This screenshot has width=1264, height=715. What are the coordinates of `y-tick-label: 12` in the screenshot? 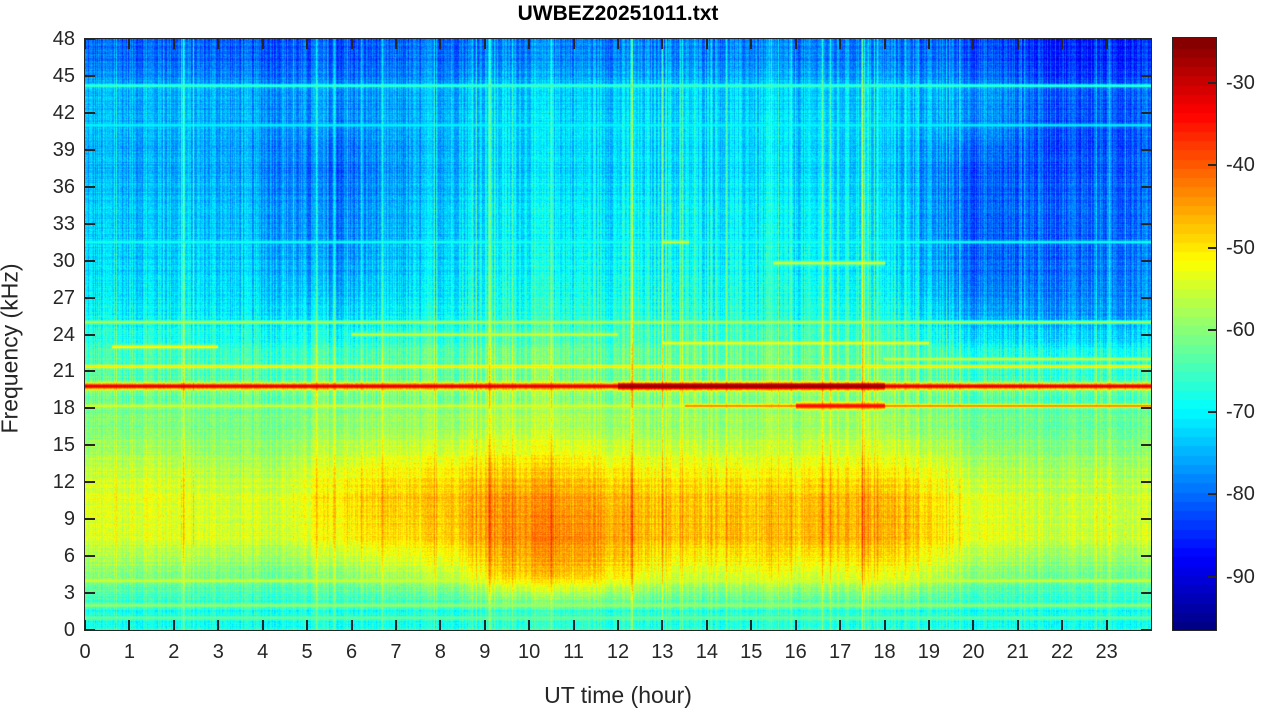 It's located at (63, 482).